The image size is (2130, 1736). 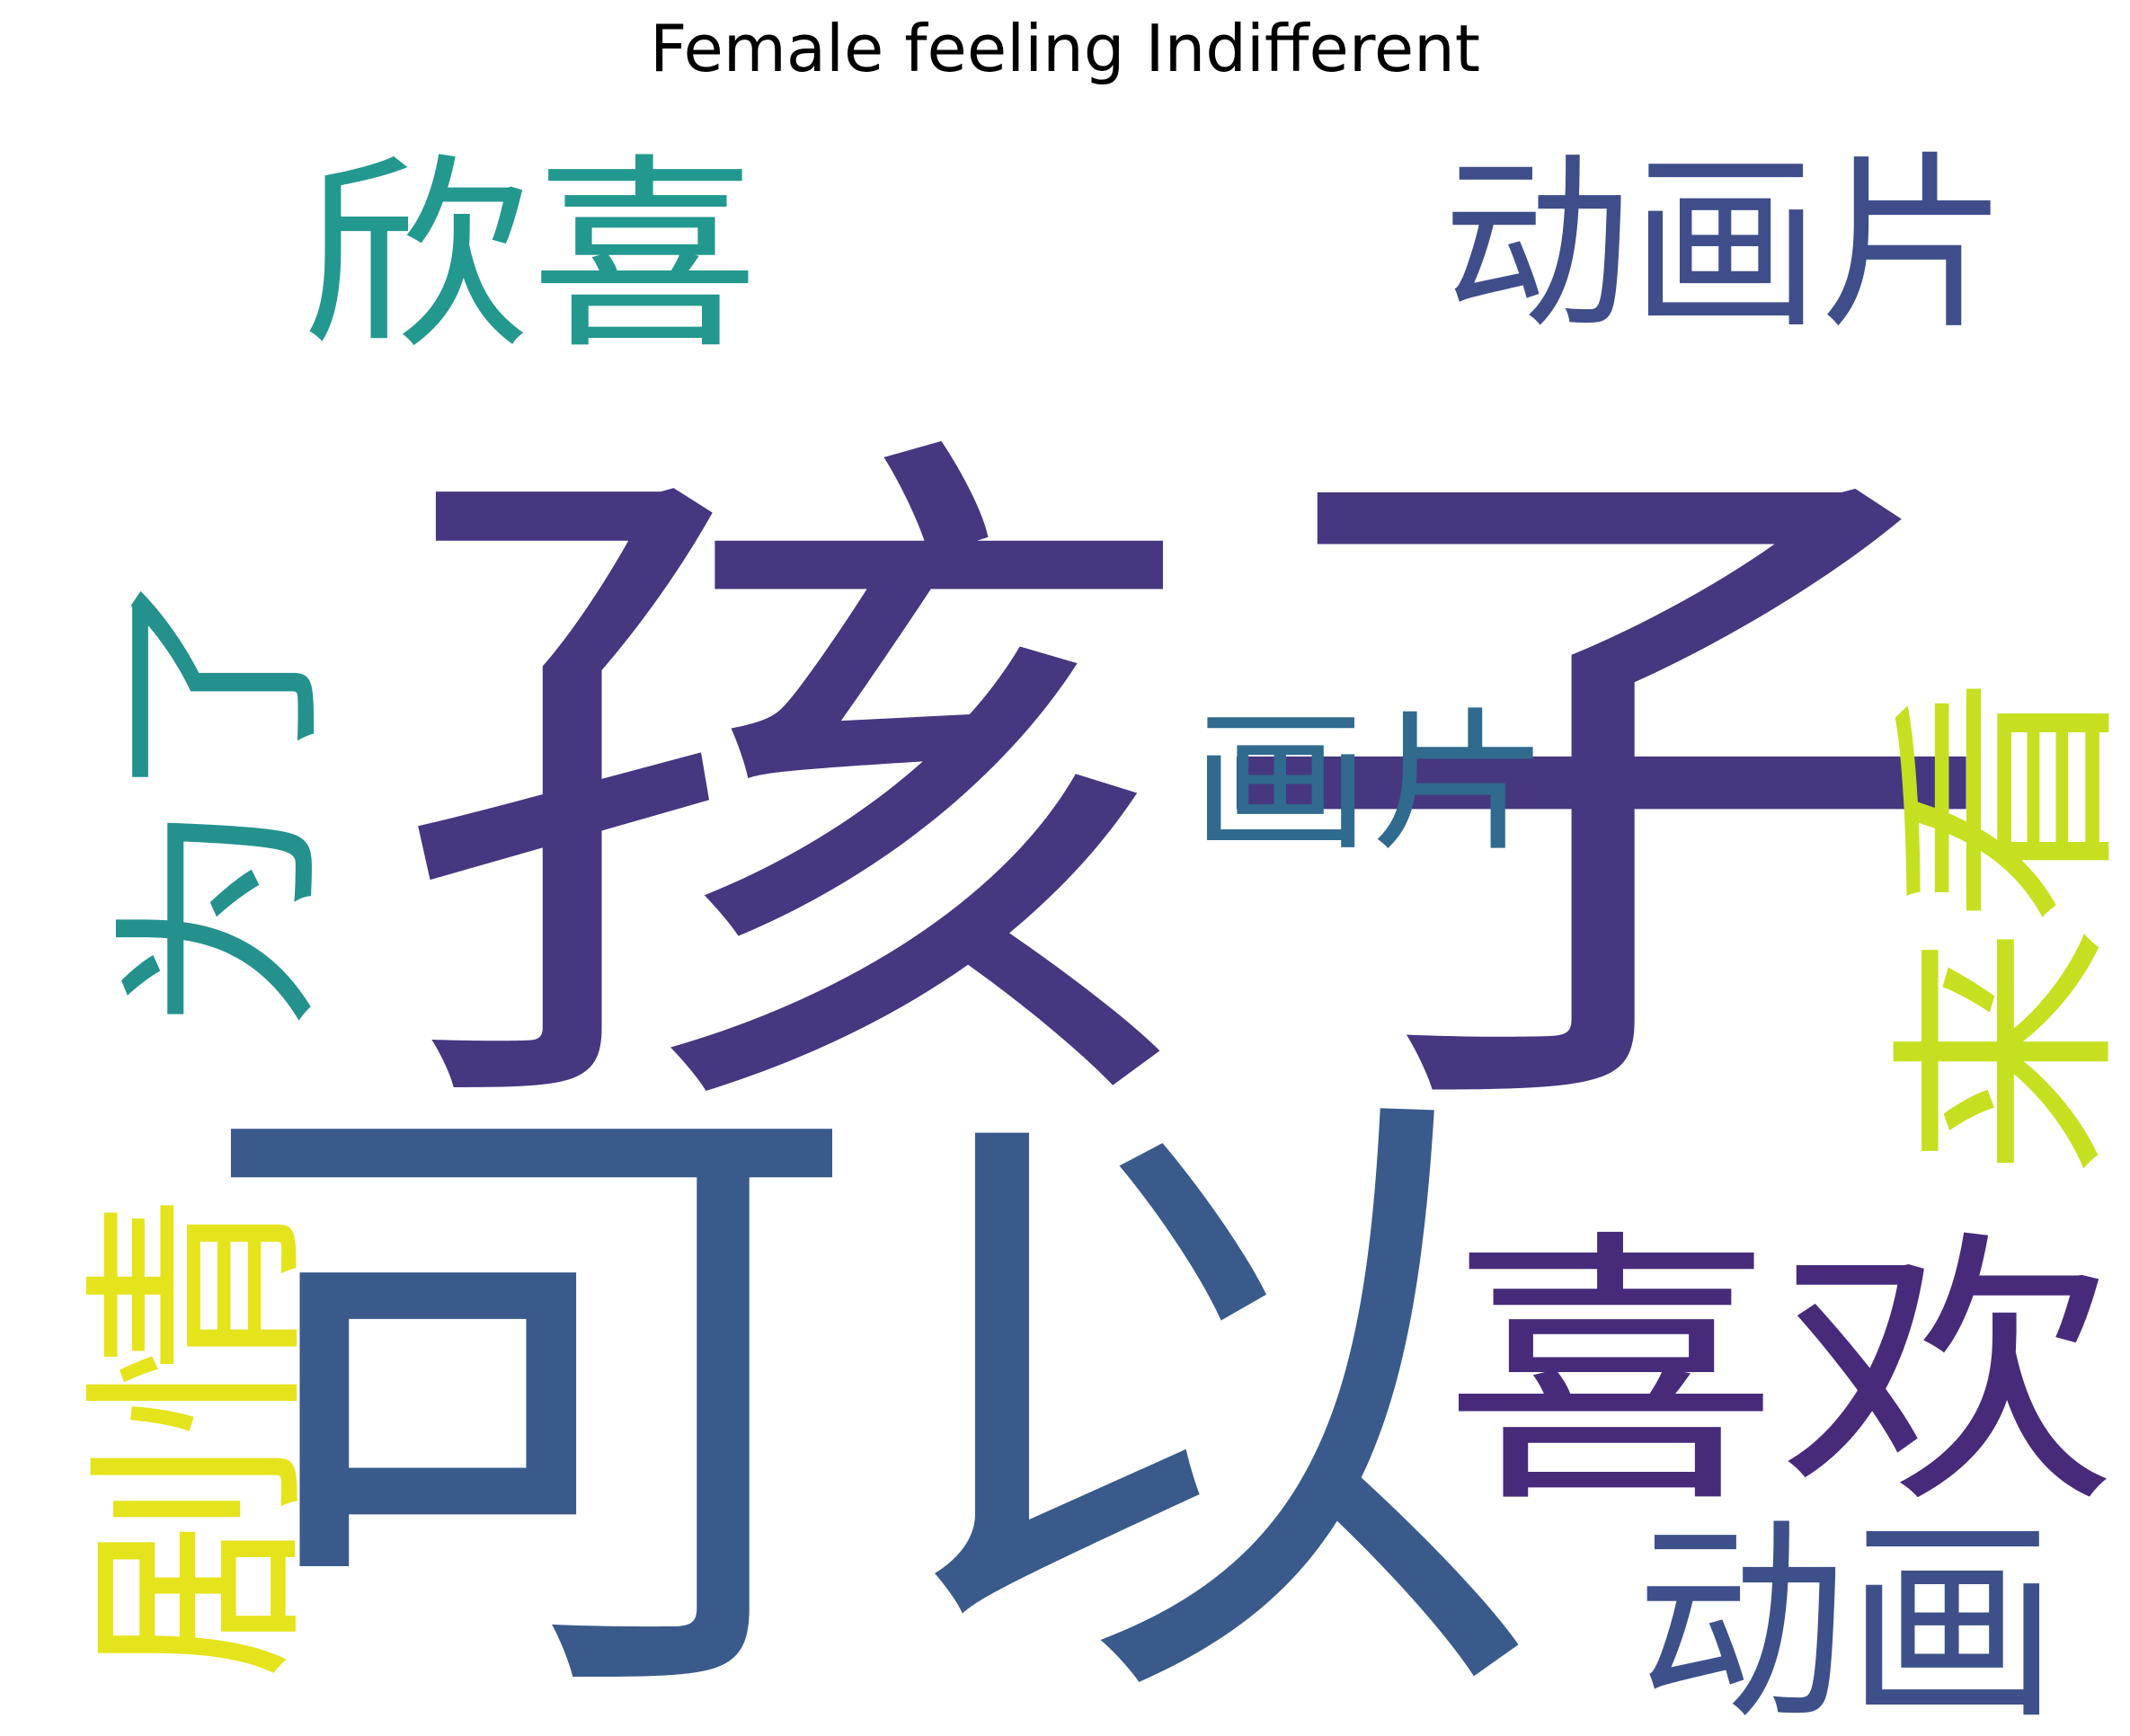 What do you see at coordinates (1726, 245) in the screenshot?
I see `word-donghuapian: 动画片` at bounding box center [1726, 245].